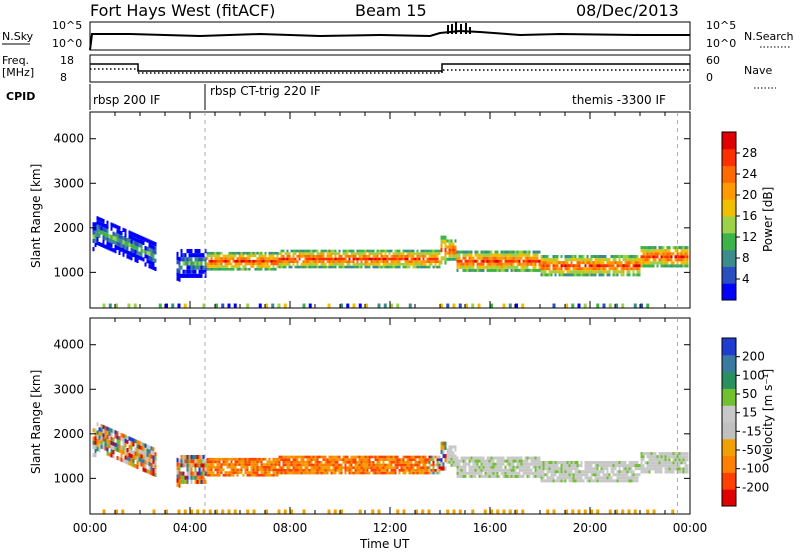 The width and height of the screenshot is (800, 554). Describe the element at coordinates (68, 272) in the screenshot. I see `y-tick-label: 1000` at that location.